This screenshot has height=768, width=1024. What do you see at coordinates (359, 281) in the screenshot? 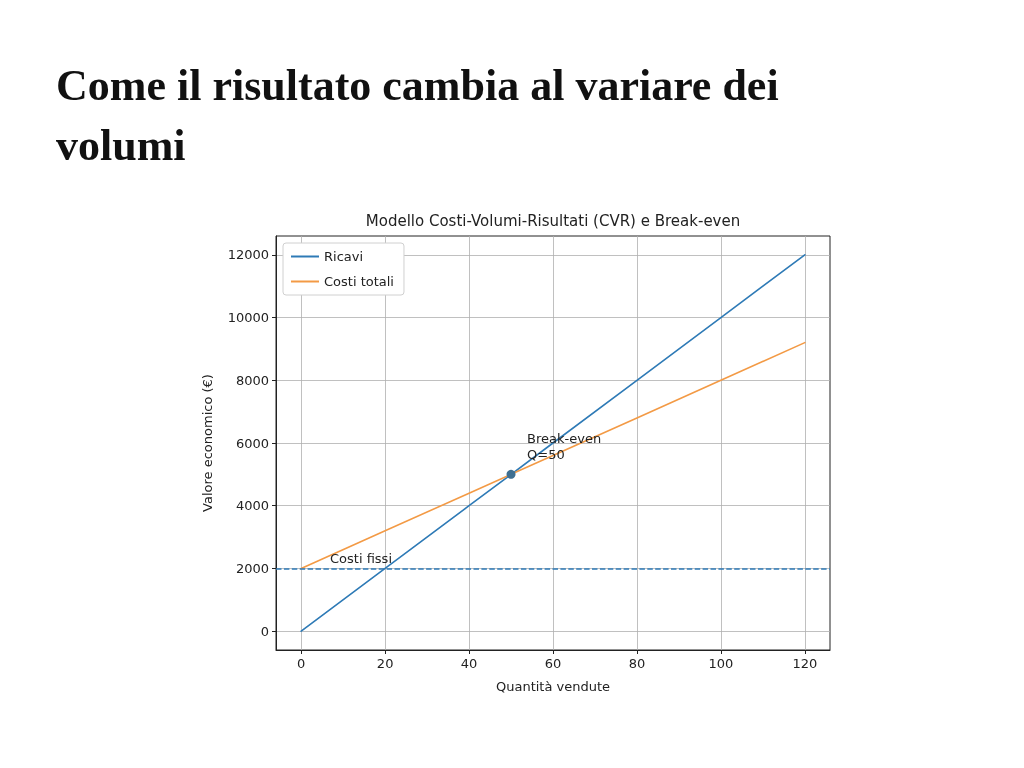
I see `legend-label: Costi totali` at bounding box center [359, 281].